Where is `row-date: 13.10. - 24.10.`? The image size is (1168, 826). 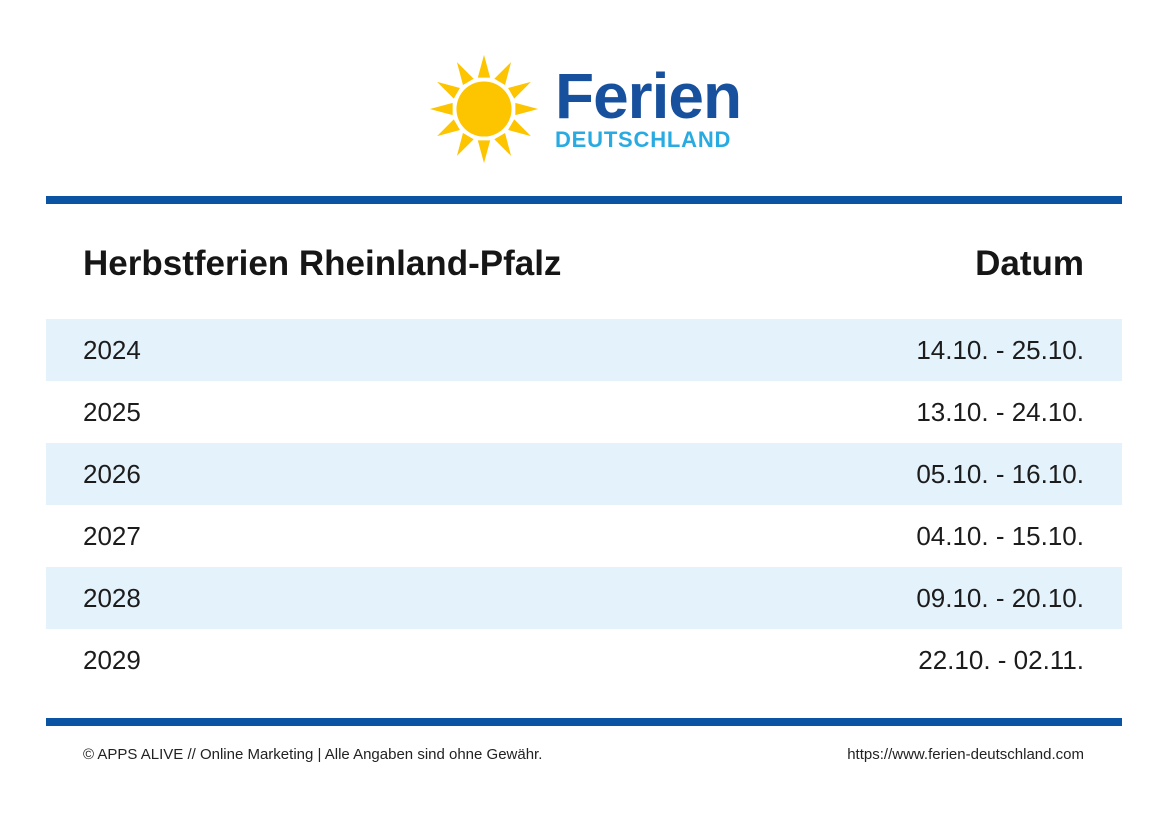
row-date: 13.10. - 24.10. is located at coordinates (1000, 411).